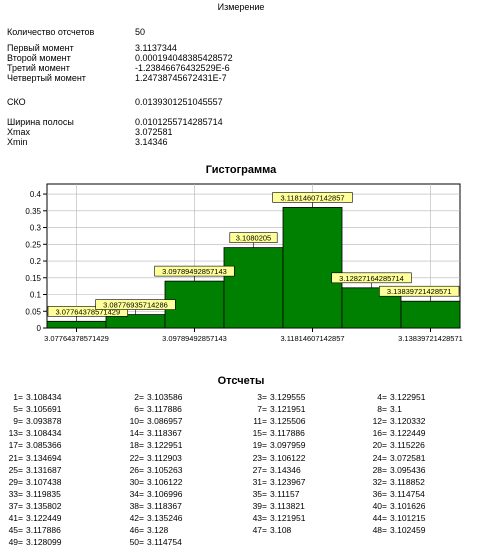 This screenshot has width=482, height=554. What do you see at coordinates (379, 469) in the screenshot?
I see `sample-index: 28=` at bounding box center [379, 469].